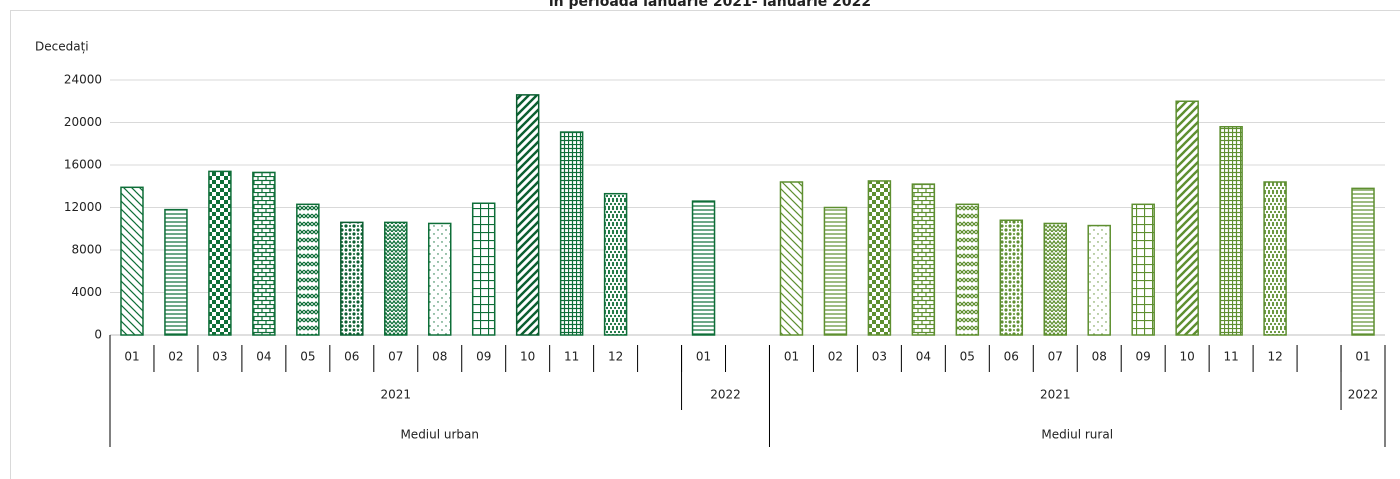 This screenshot has width=1400, height=479. What do you see at coordinates (439, 435) in the screenshot?
I see `area-label: Mediul urban` at bounding box center [439, 435].